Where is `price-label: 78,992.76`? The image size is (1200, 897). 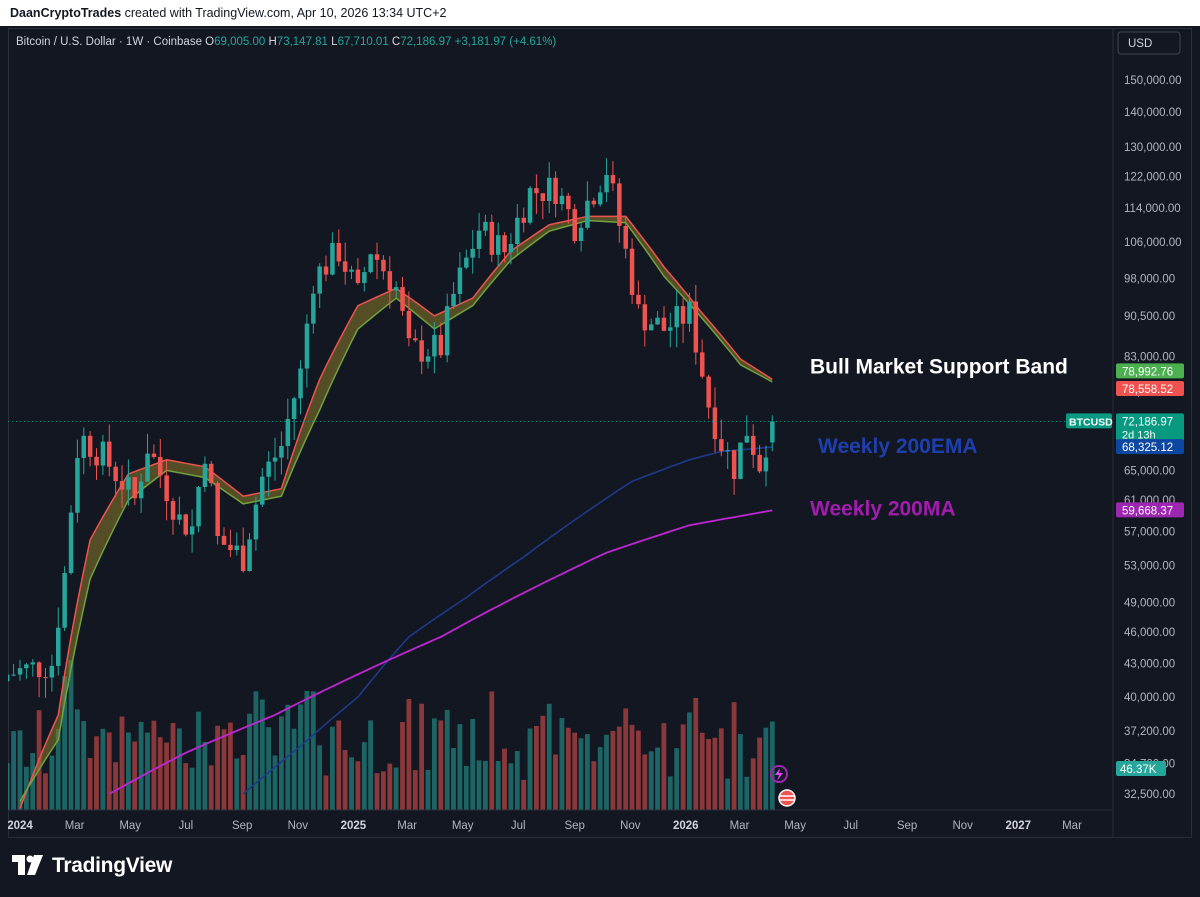 price-label: 78,992.76 is located at coordinates (1150, 371).